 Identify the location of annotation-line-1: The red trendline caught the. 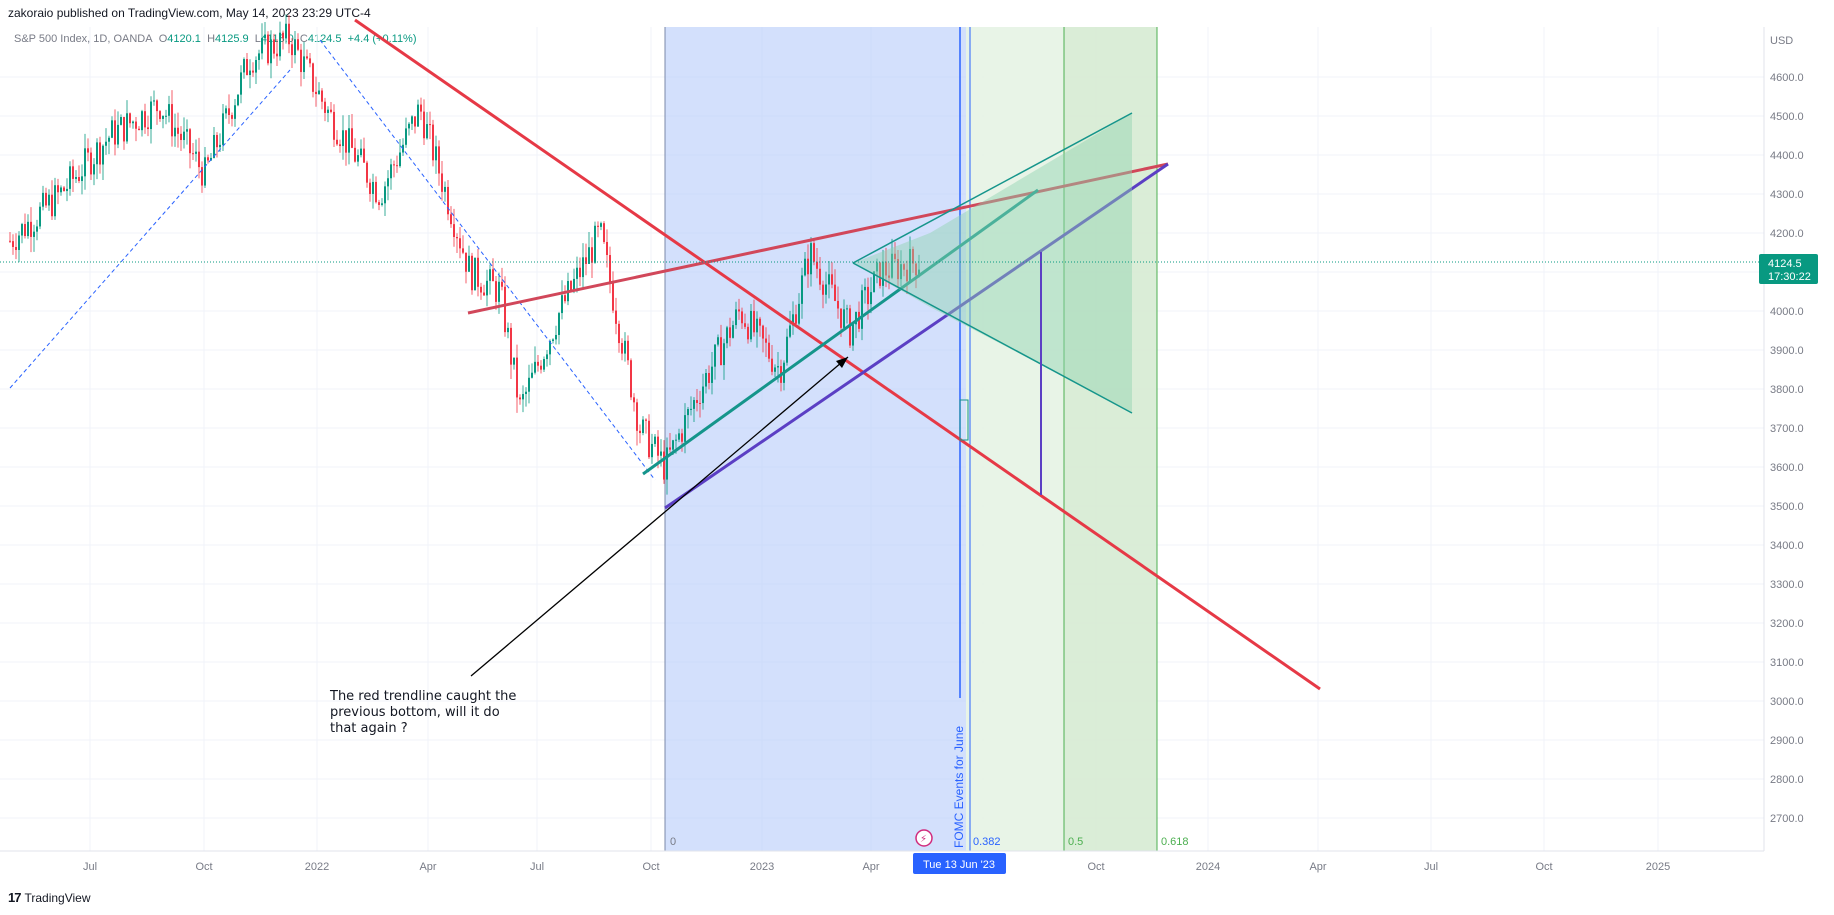
(422, 696).